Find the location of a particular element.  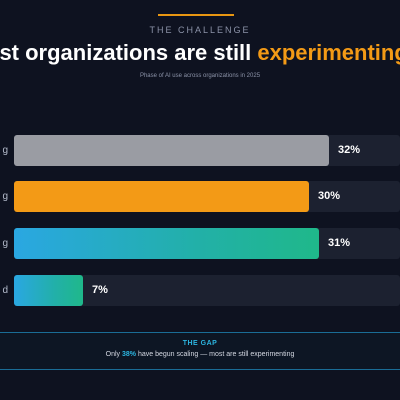

eyebrow-label: THE CHALLENGE is located at coordinates (200, 30).